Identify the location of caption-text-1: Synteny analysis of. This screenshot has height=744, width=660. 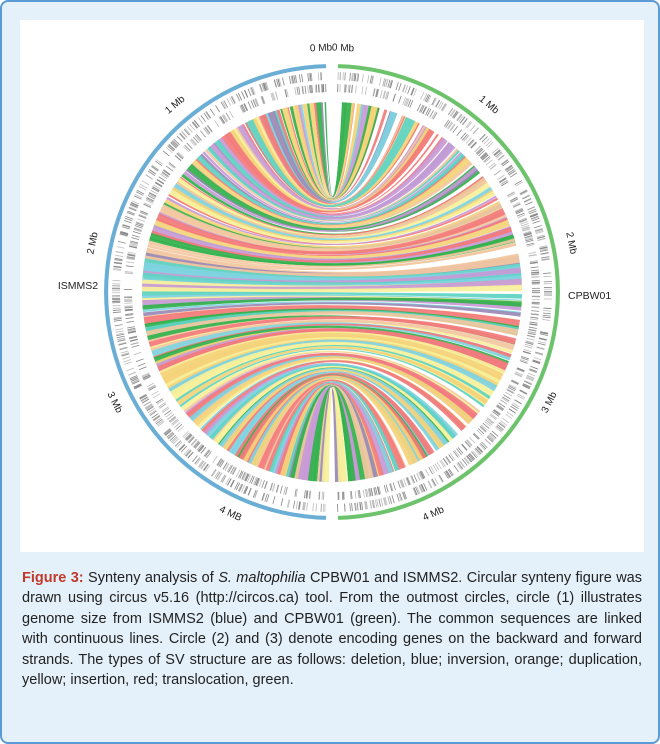
(151, 578).